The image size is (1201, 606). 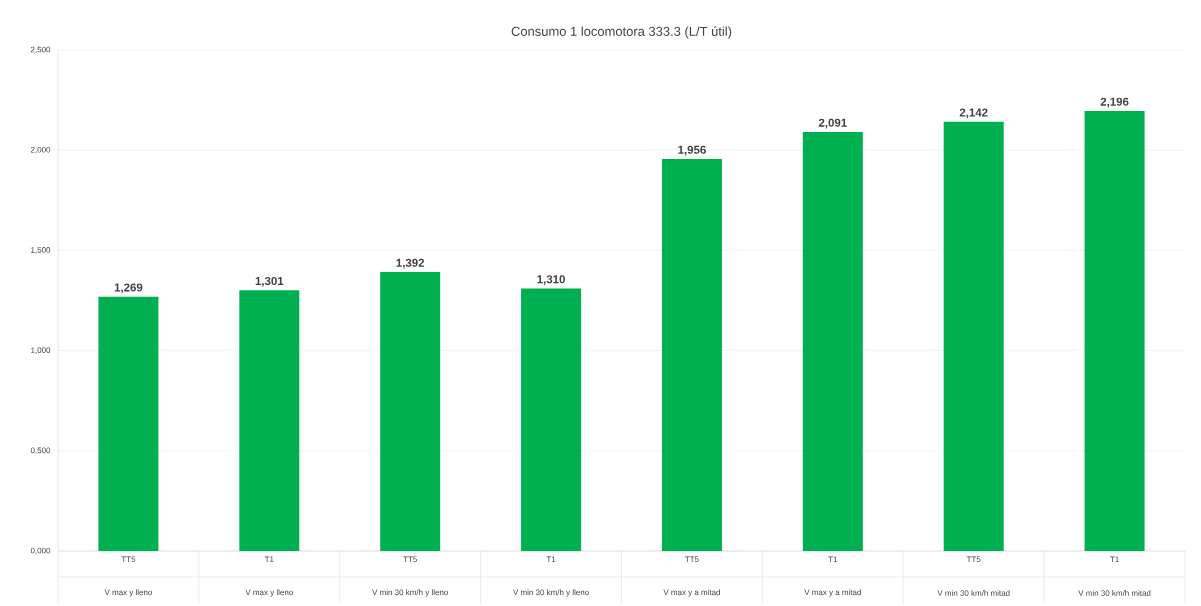 I want to click on data-label: 1,956, so click(x=692, y=150).